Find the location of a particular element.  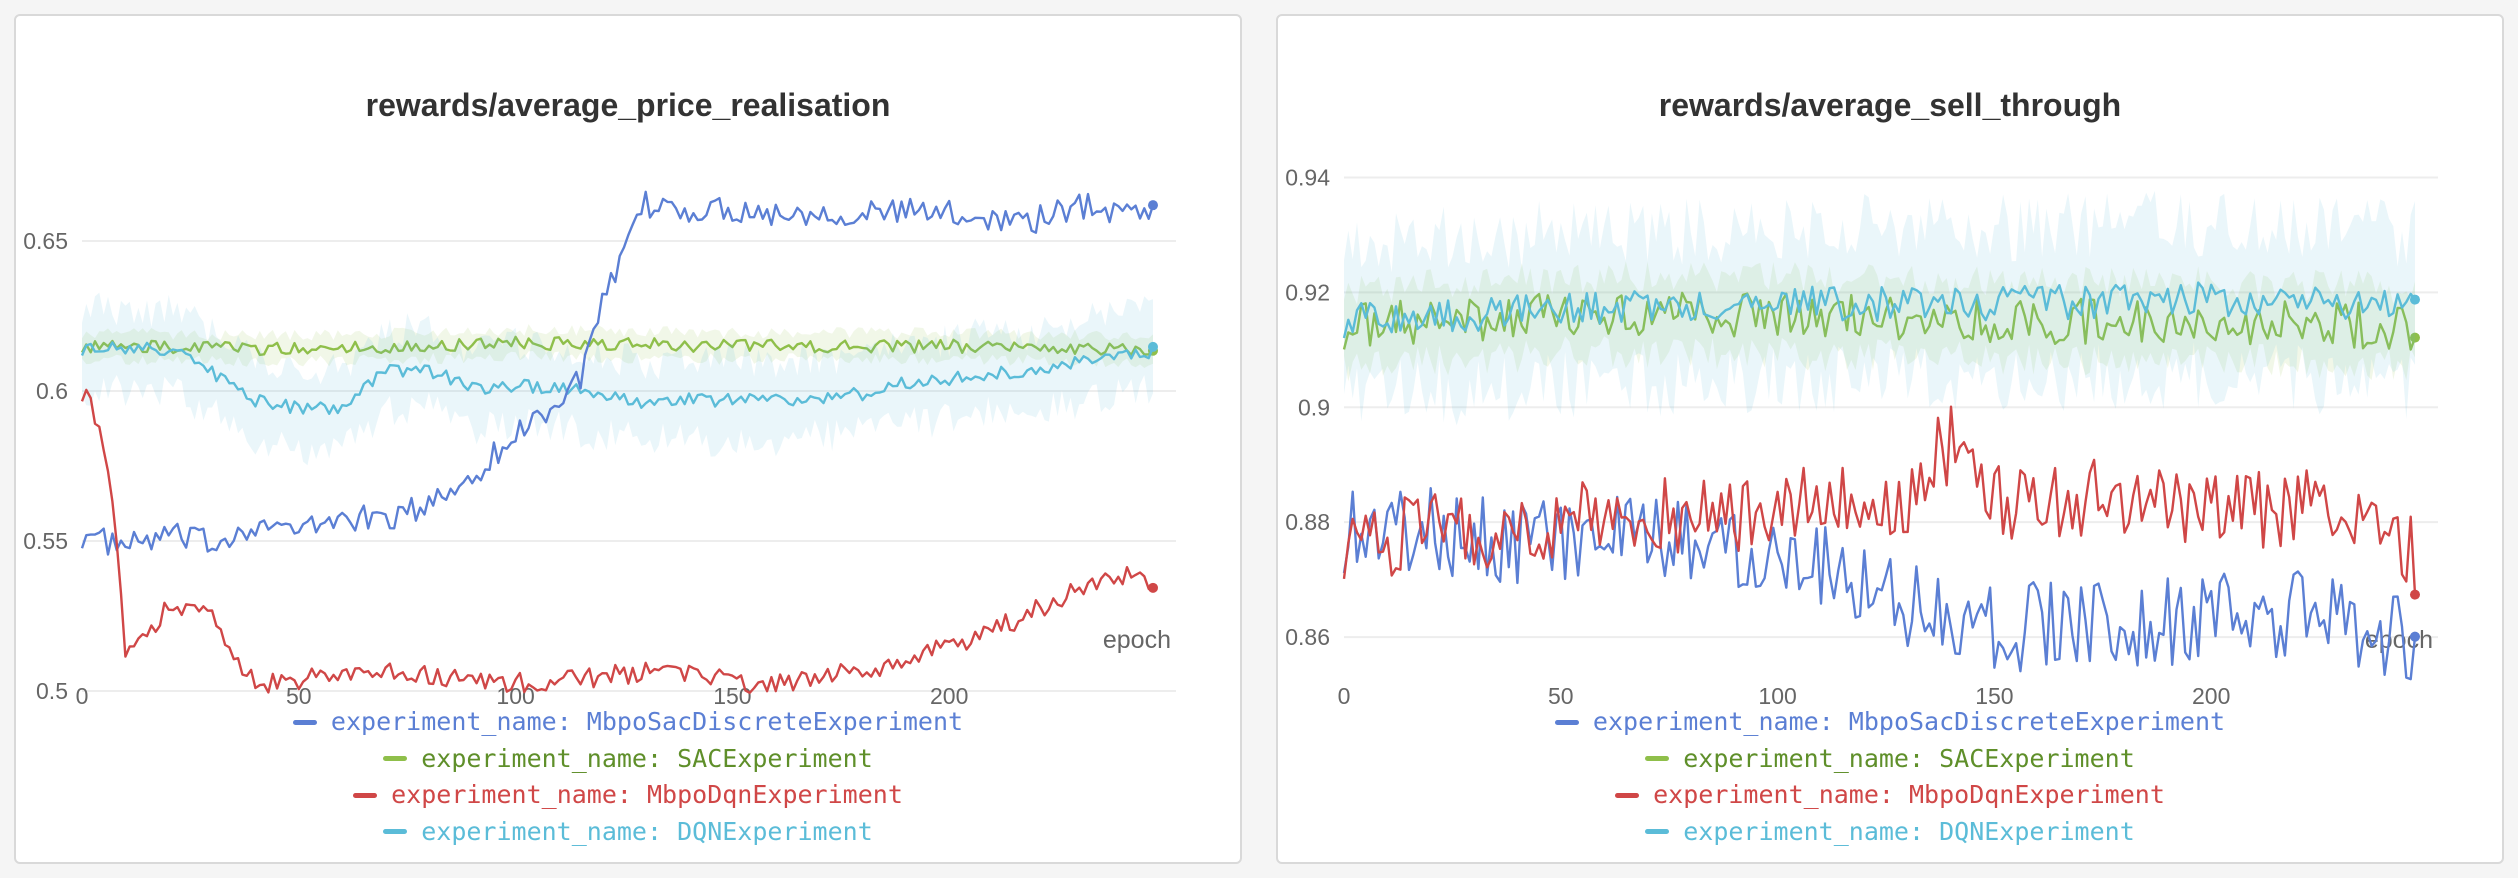

y-tick-label: 0.55 is located at coordinates (45, 541).